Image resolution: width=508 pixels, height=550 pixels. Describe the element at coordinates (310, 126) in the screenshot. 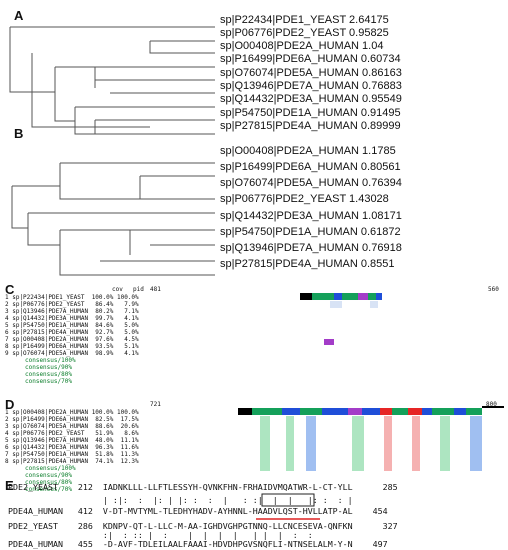

I see `leaf-a-9: sp|P27815|PDE4A_HUMAN 0.89999` at that location.